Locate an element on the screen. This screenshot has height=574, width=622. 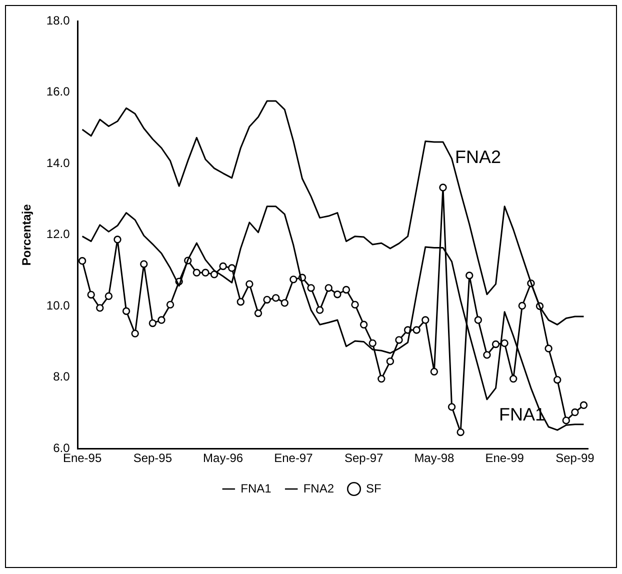
x-tick-label: Sep-95 is located at coordinates (152, 458).